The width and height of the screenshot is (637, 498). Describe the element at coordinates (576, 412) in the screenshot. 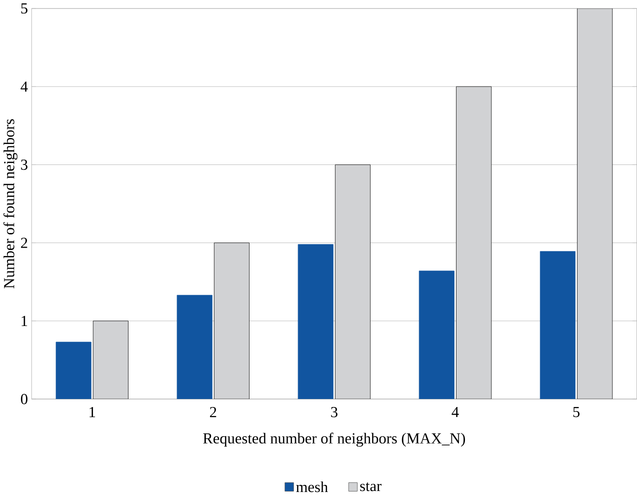

I see `x-tick-label: 5` at that location.